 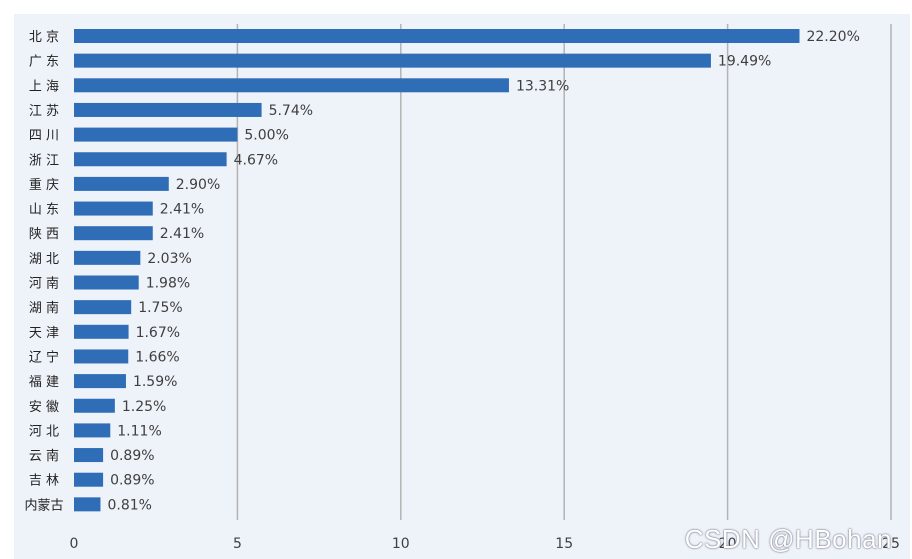 I want to click on data-label: 5.00%, so click(x=266, y=136).